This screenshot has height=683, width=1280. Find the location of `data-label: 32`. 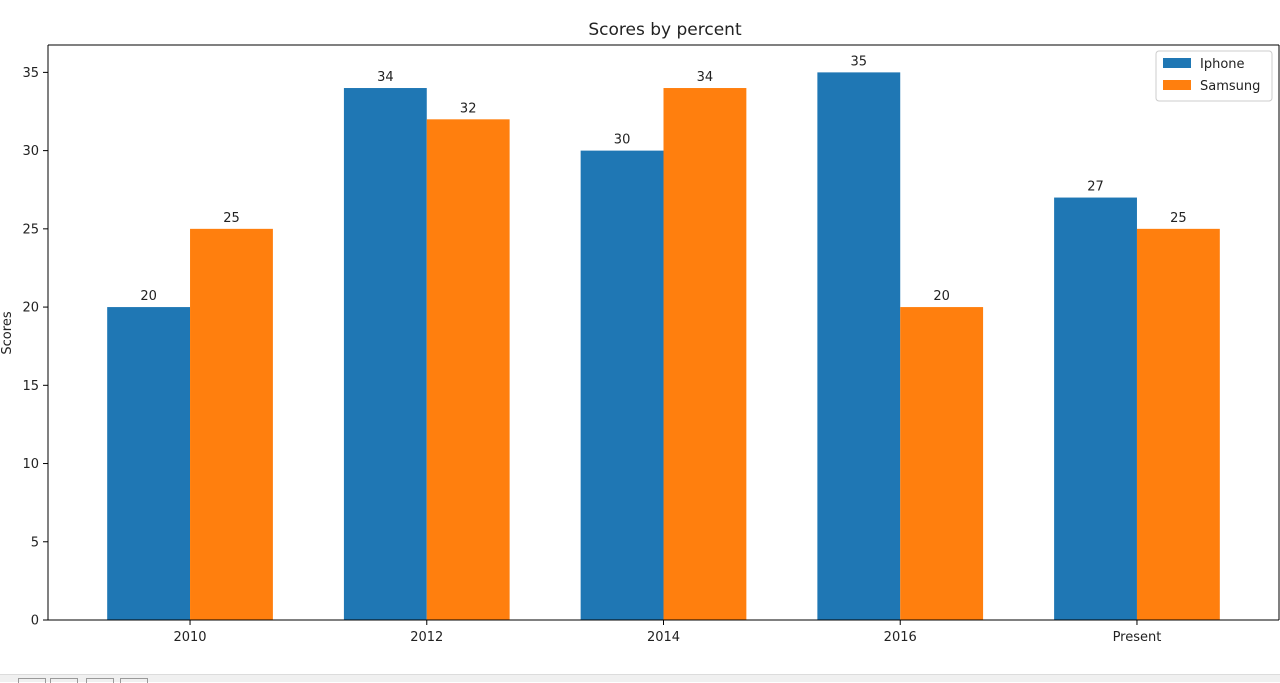

data-label: 32 is located at coordinates (468, 108).